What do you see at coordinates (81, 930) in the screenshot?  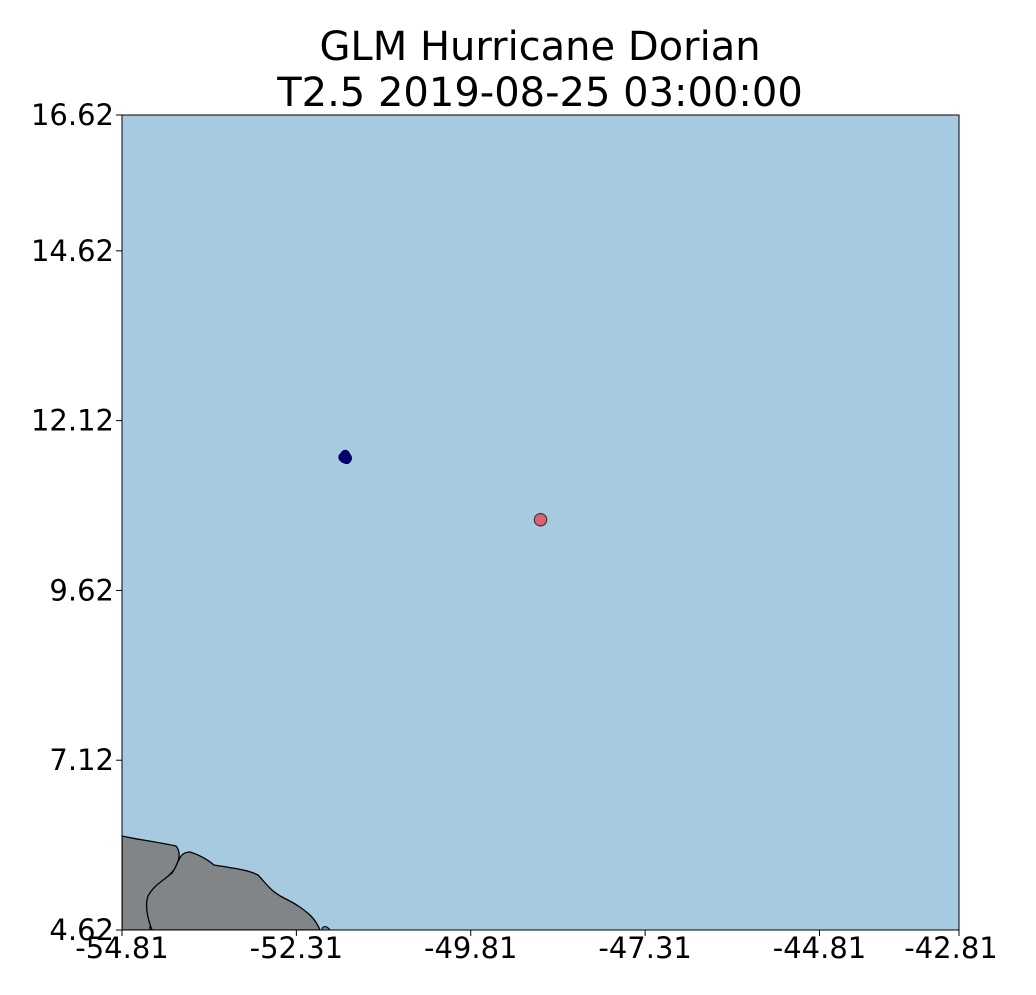 I see `y-tick-label: 4.62` at bounding box center [81, 930].